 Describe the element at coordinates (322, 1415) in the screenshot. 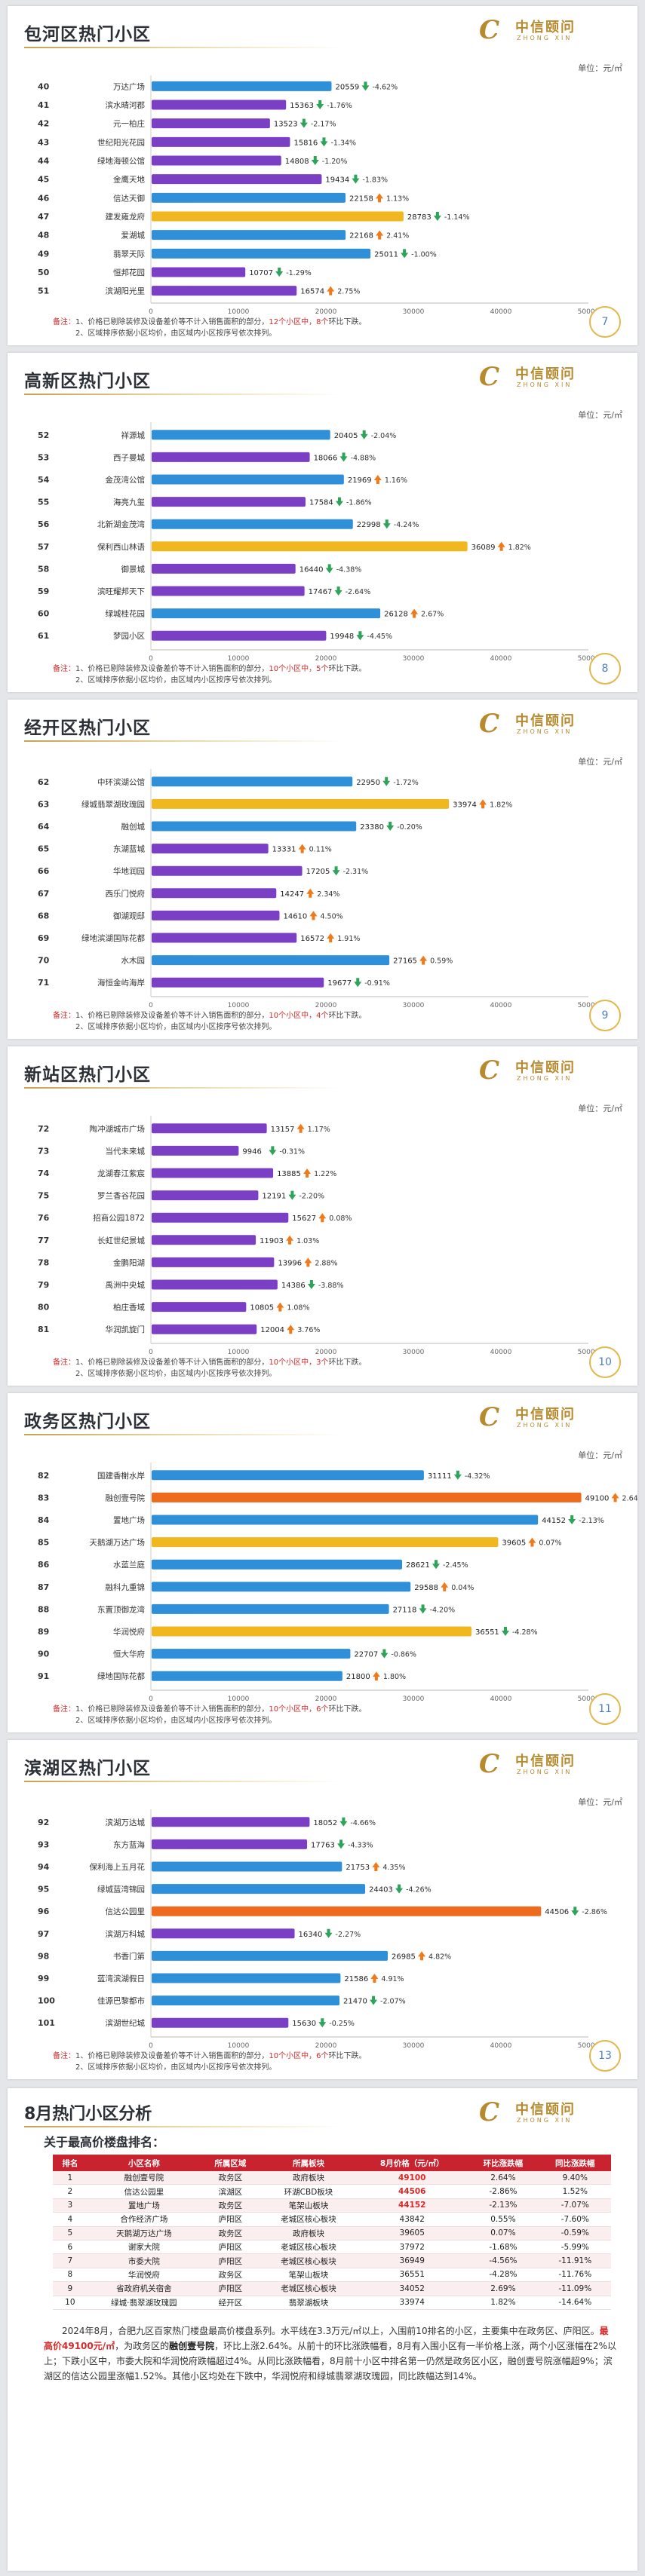

I see `card-header: 政务区热门小区 C 中信颐问 ZHONG XIN` at that location.